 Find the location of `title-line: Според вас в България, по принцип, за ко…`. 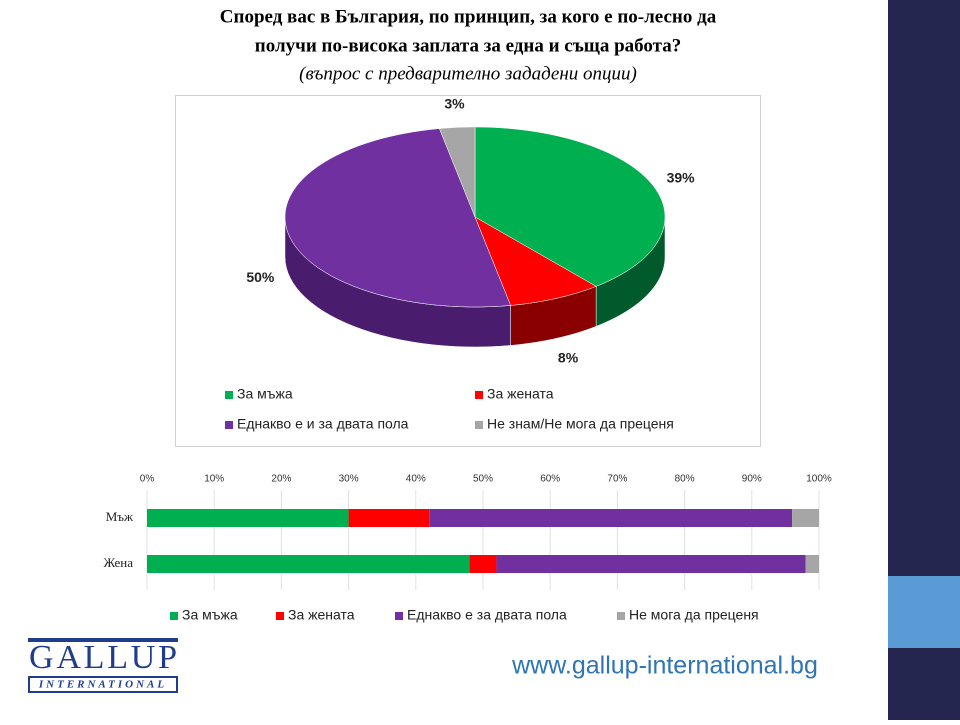

title-line: Според вас в България, по принцип, за ко… is located at coordinates (468, 16).